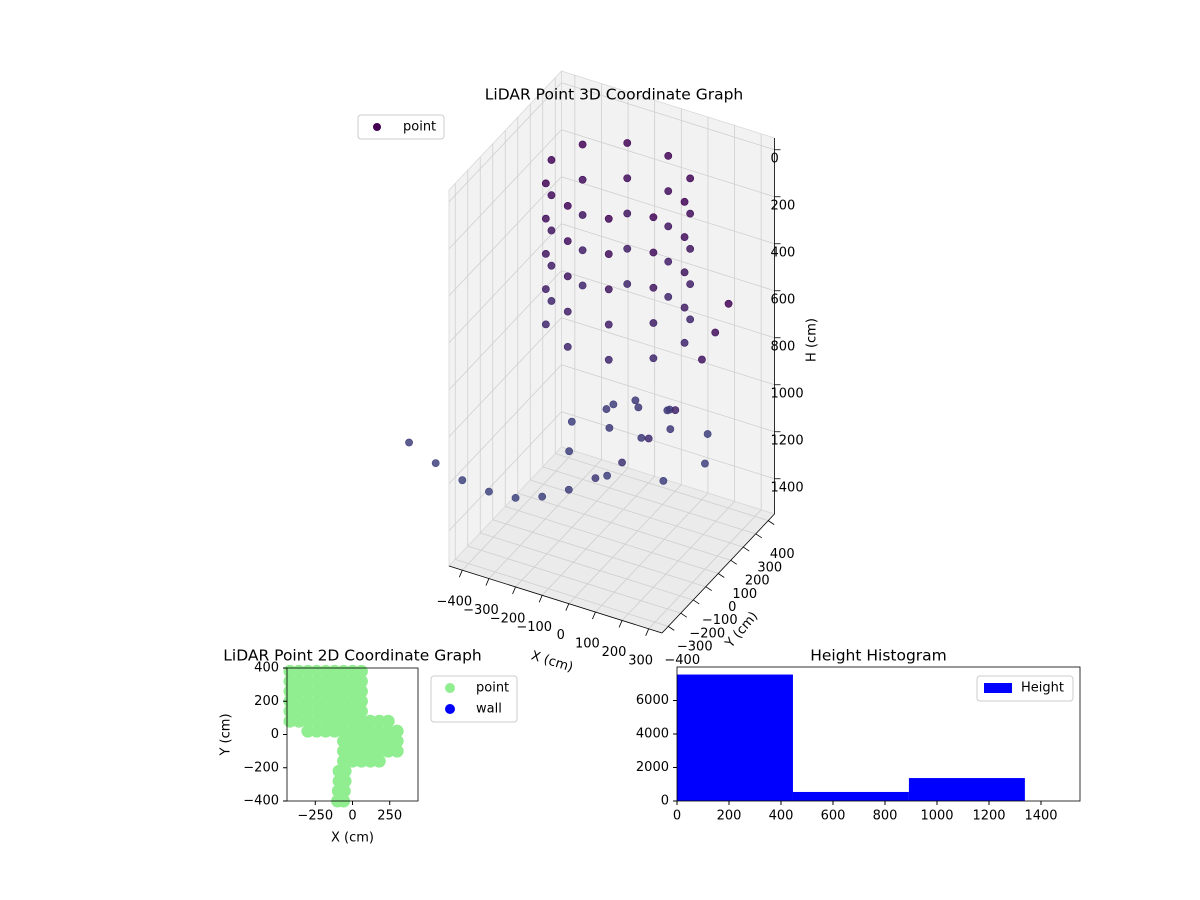 The width and height of the screenshot is (1200, 900). What do you see at coordinates (998, 688) in the screenshot?
I see `legend-marker` at bounding box center [998, 688].